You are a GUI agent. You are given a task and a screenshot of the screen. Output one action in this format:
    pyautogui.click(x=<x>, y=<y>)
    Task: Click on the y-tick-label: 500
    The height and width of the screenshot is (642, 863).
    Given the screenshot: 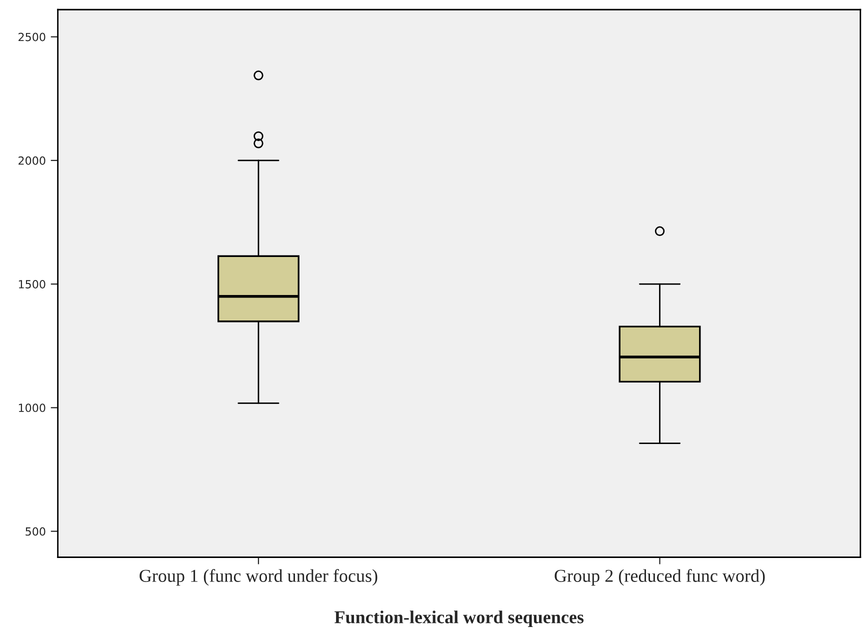 What is the action you would take?
    pyautogui.click(x=36, y=531)
    